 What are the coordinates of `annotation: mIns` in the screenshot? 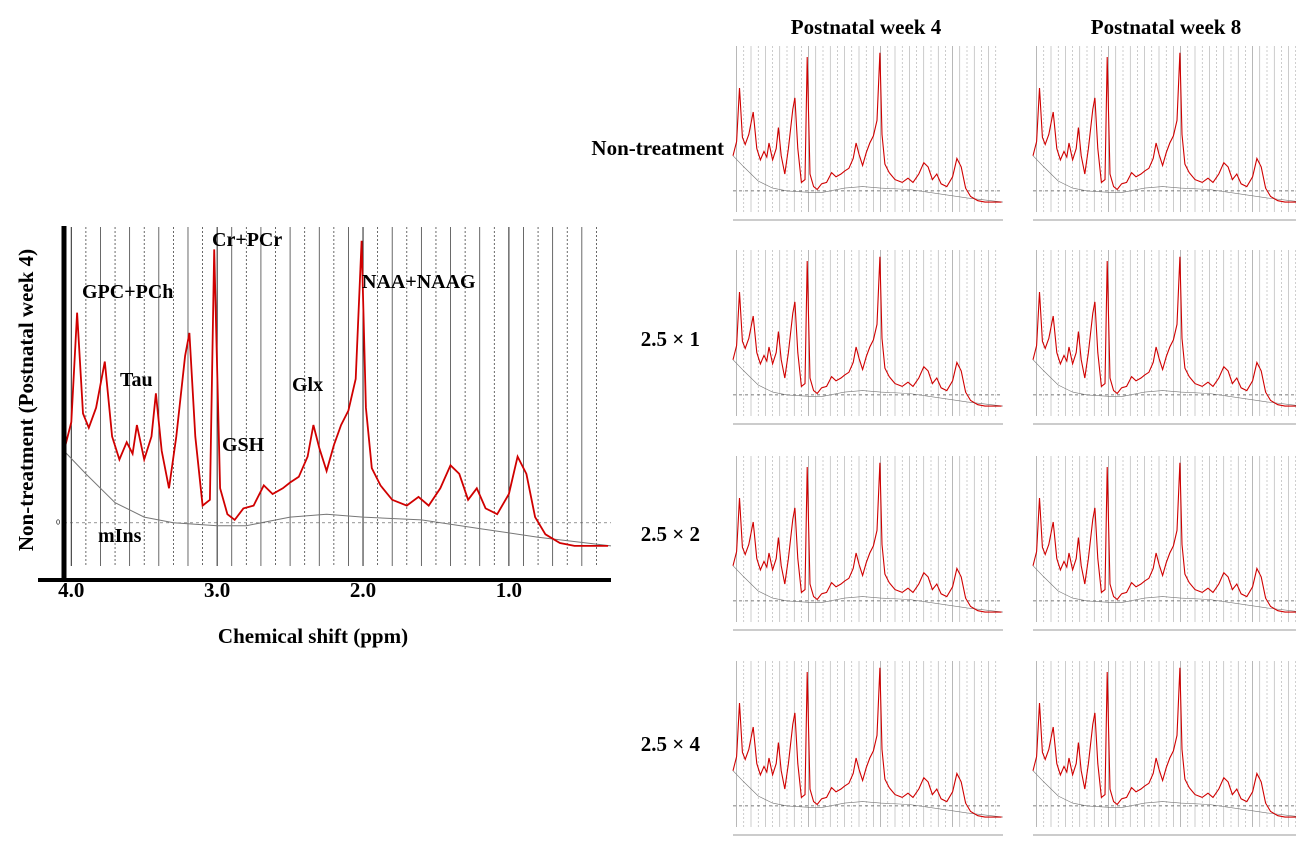 It's located at (120, 536).